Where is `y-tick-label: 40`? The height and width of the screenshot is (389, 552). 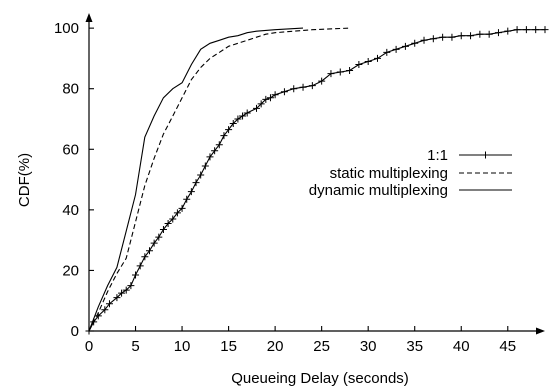 y-tick-label: 40 is located at coordinates (70, 210).